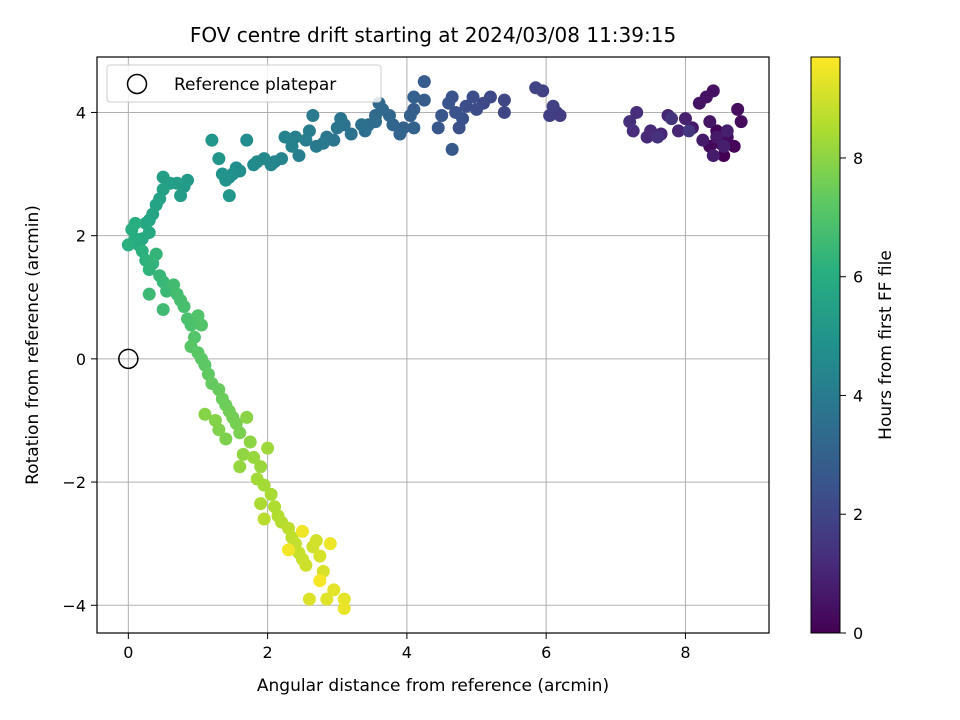  Describe the element at coordinates (858, 395) in the screenshot. I see `colorbar-tick-label: 4` at that location.